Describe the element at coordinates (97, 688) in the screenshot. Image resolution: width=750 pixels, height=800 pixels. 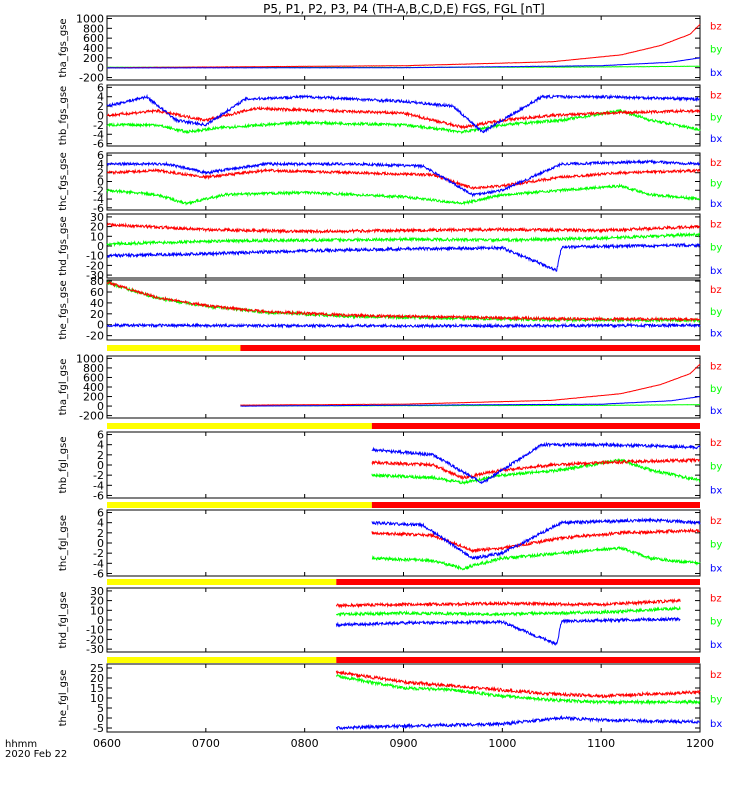
I see `y-tick-label: 15` at that location.